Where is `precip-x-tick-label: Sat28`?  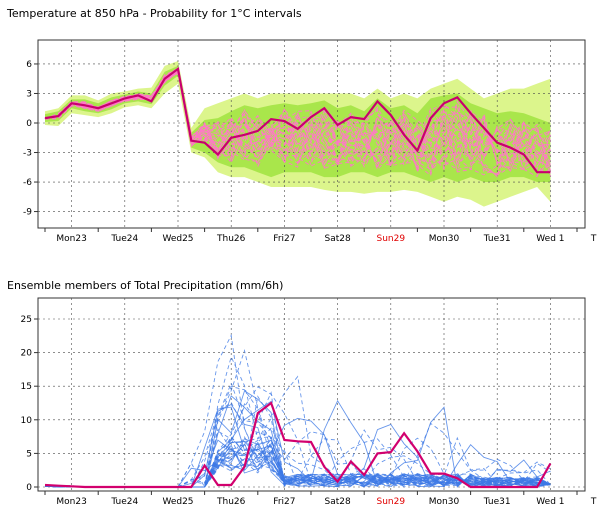
precip-x-tick-label: Sat28 is located at coordinates (337, 502).